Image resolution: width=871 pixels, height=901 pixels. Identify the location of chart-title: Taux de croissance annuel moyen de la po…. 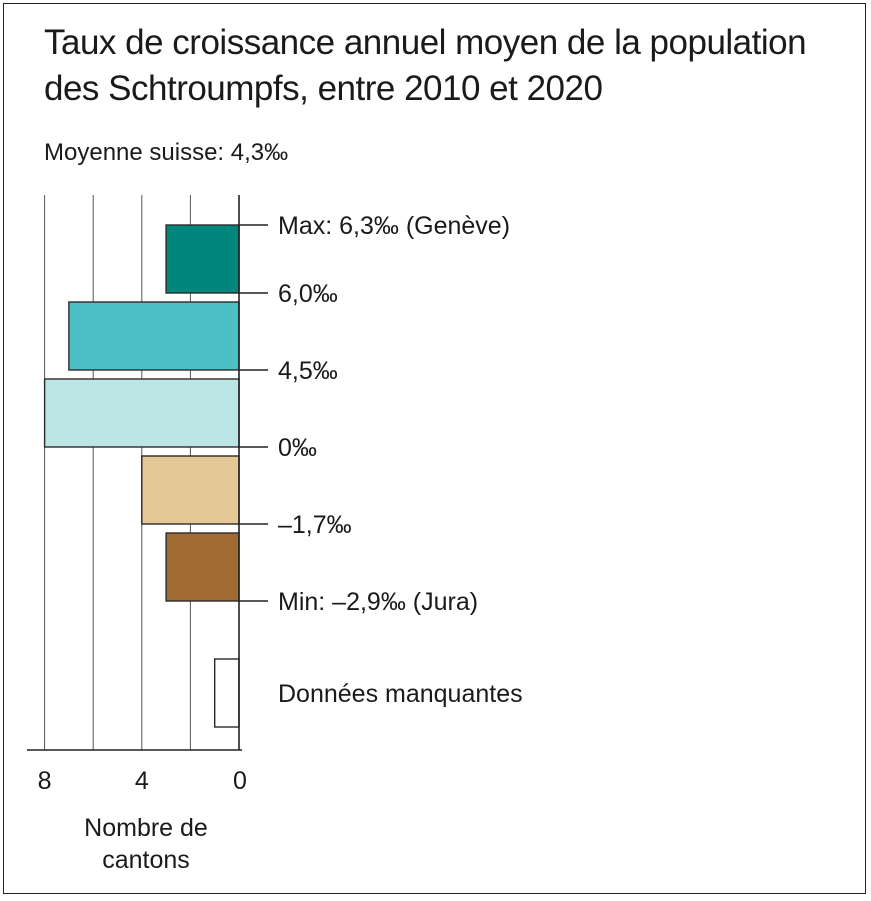
(425, 65).